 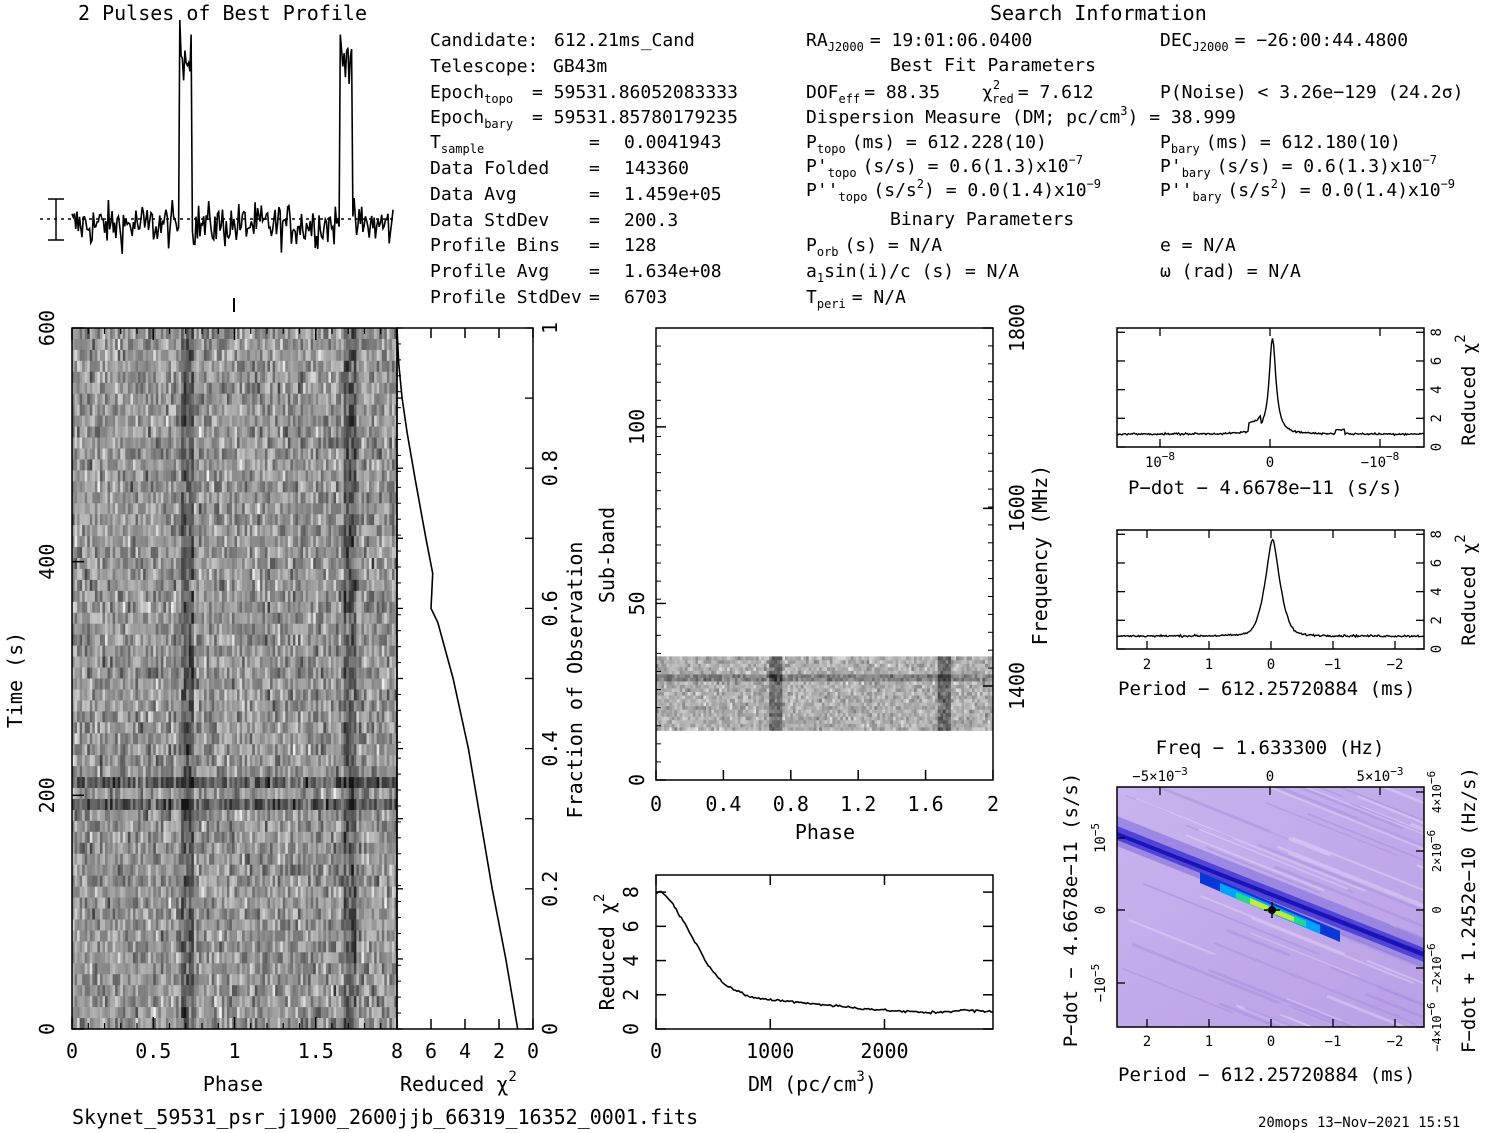 I want to click on profile-stddev-value: 6703, so click(x=645, y=297).